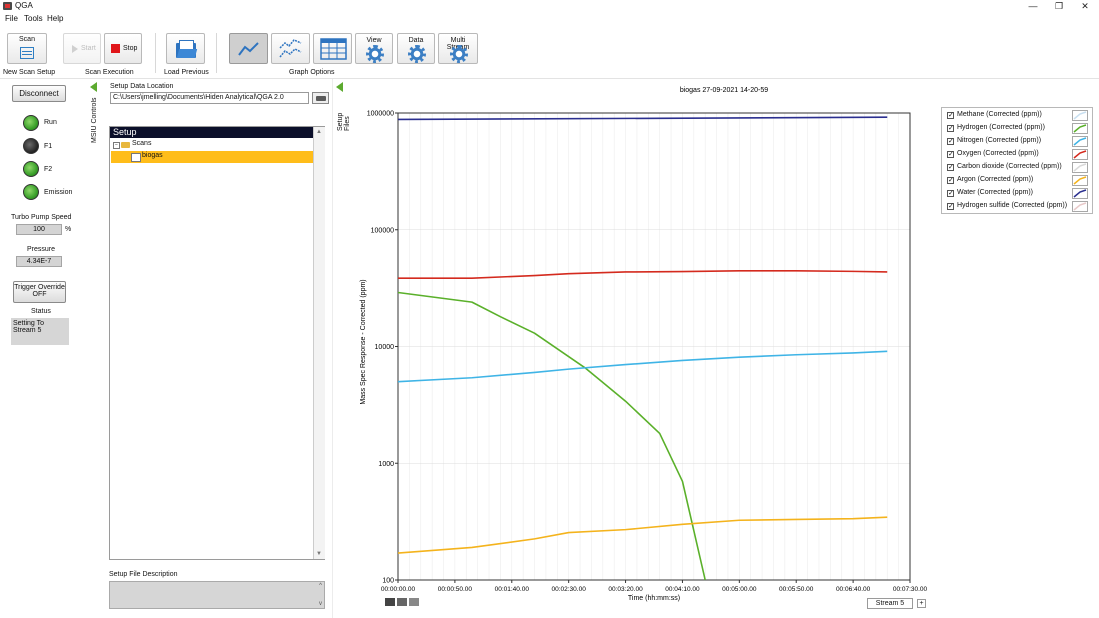 This screenshot has height=618, width=1099. I want to click on series-line-argon, so click(642, 535).